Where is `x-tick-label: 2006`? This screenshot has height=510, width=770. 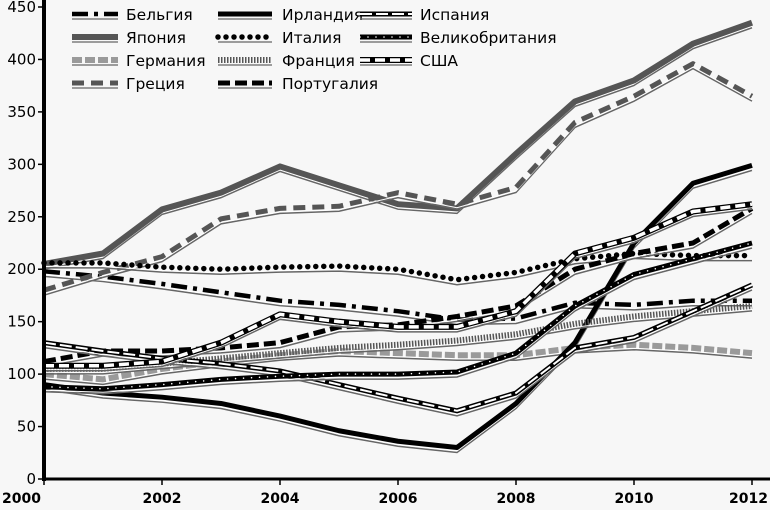
x-tick-label: 2006 is located at coordinates (398, 499).